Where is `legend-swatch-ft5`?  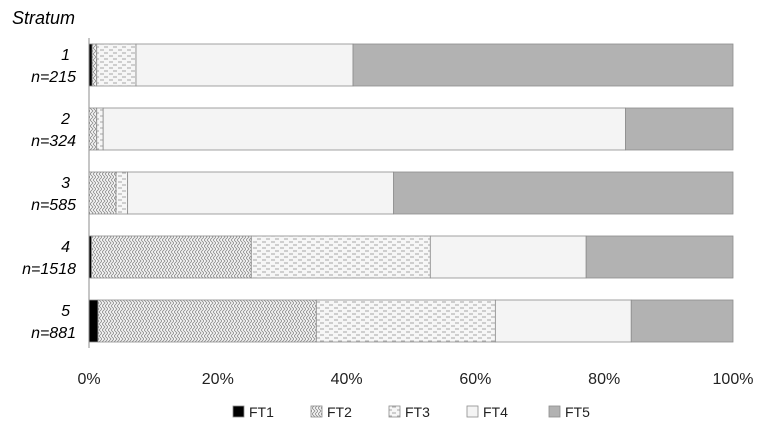 legend-swatch-ft5 is located at coordinates (554, 411).